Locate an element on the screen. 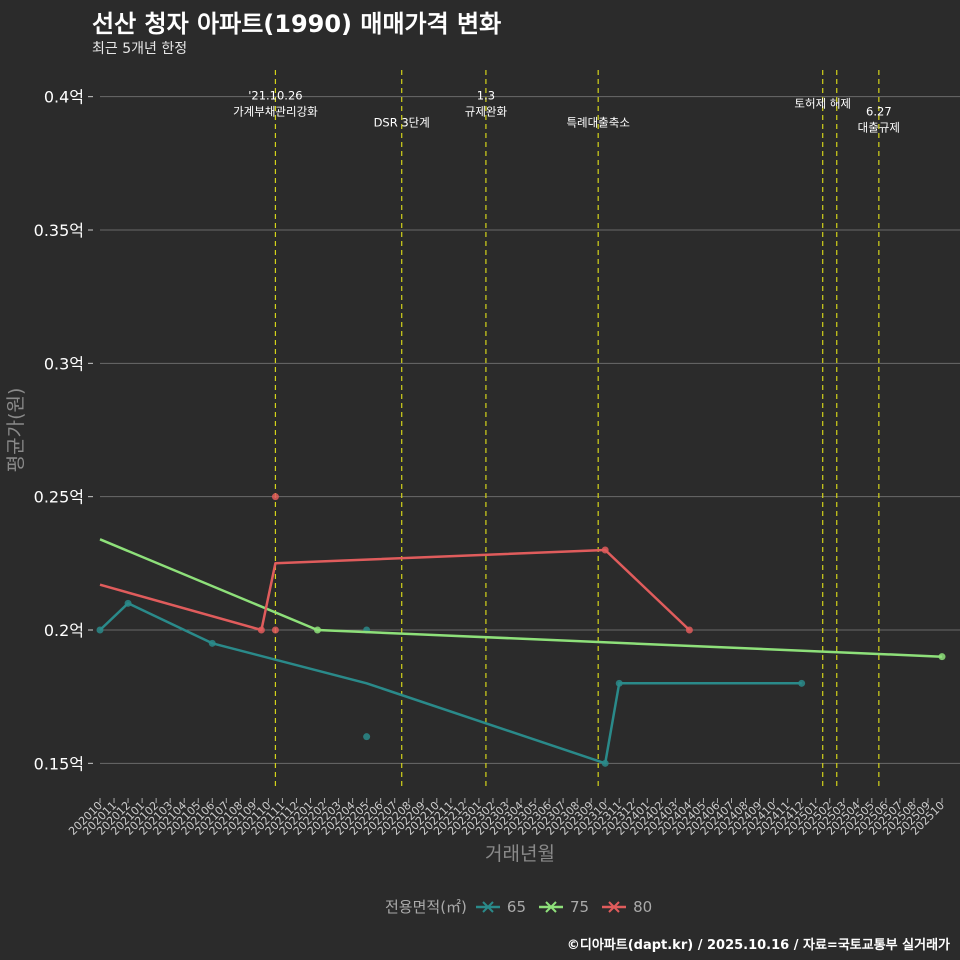 This screenshot has height=960, width=960. event-label: 6.27 is located at coordinates (879, 112).